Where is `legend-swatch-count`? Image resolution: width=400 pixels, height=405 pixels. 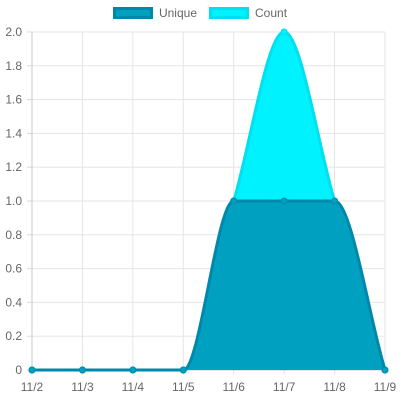 legend-swatch-count is located at coordinates (229, 13).